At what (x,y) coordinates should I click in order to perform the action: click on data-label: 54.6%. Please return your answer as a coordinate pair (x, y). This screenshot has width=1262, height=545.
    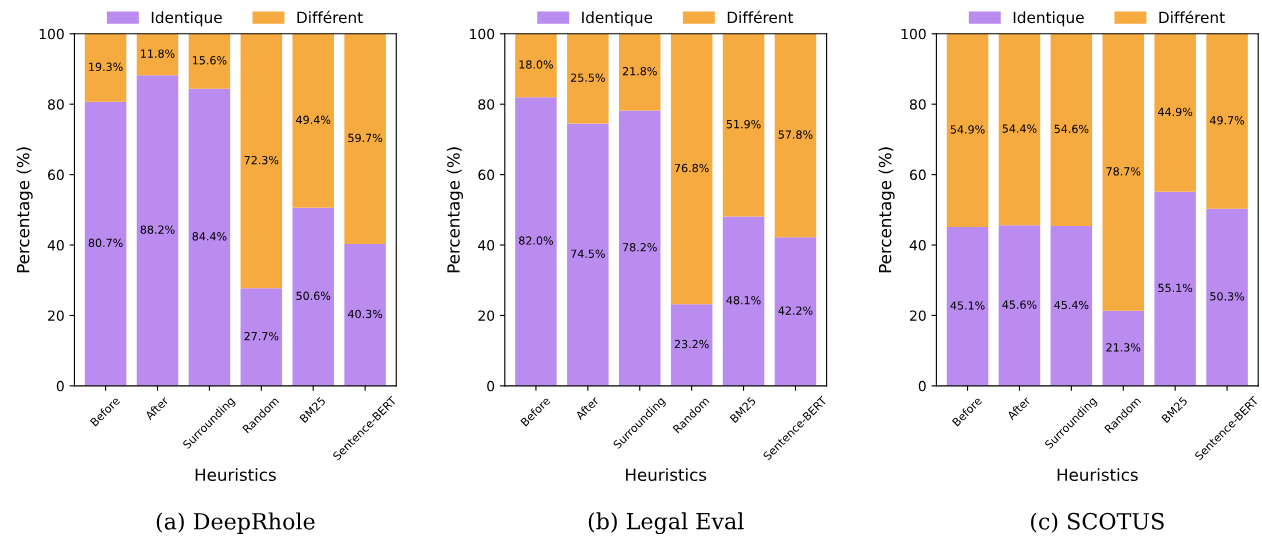
    Looking at the image, I should click on (1071, 129).